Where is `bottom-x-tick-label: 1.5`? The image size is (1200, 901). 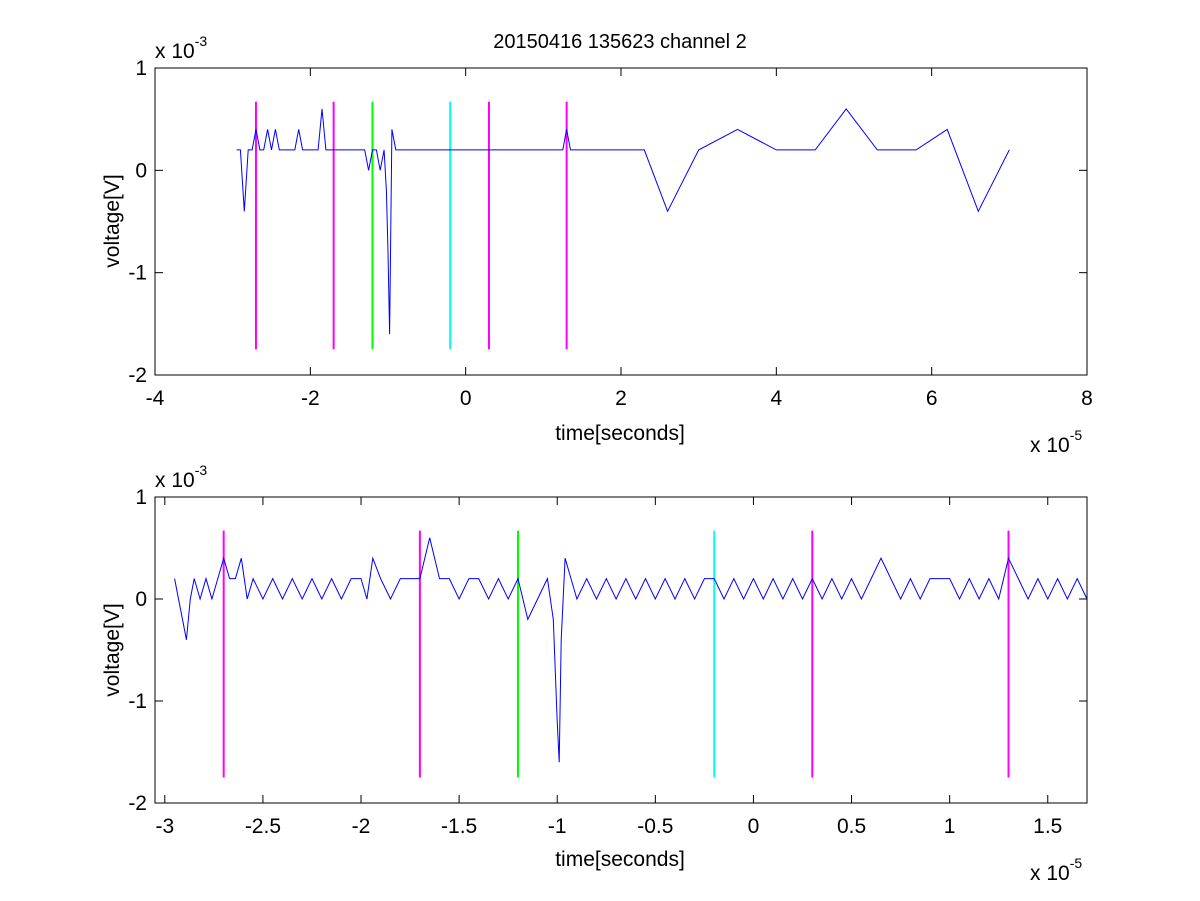
bottom-x-tick-label: 1.5 is located at coordinates (1047, 826).